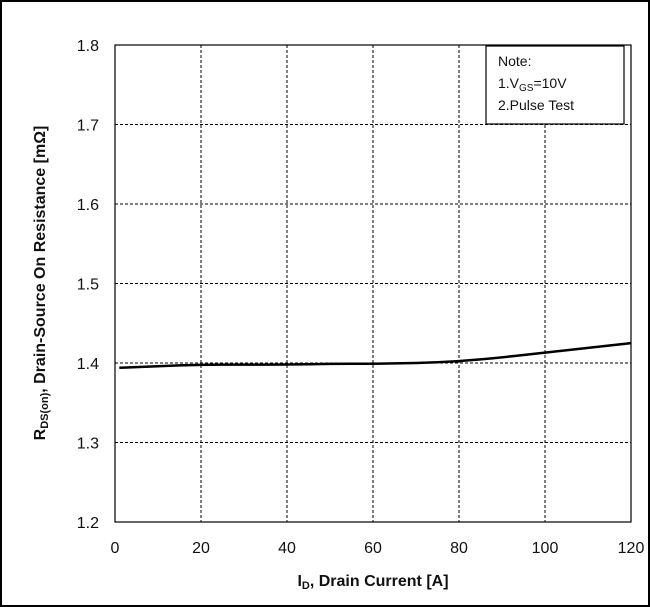 The width and height of the screenshot is (650, 607). I want to click on x-tick-label: 60, so click(373, 548).